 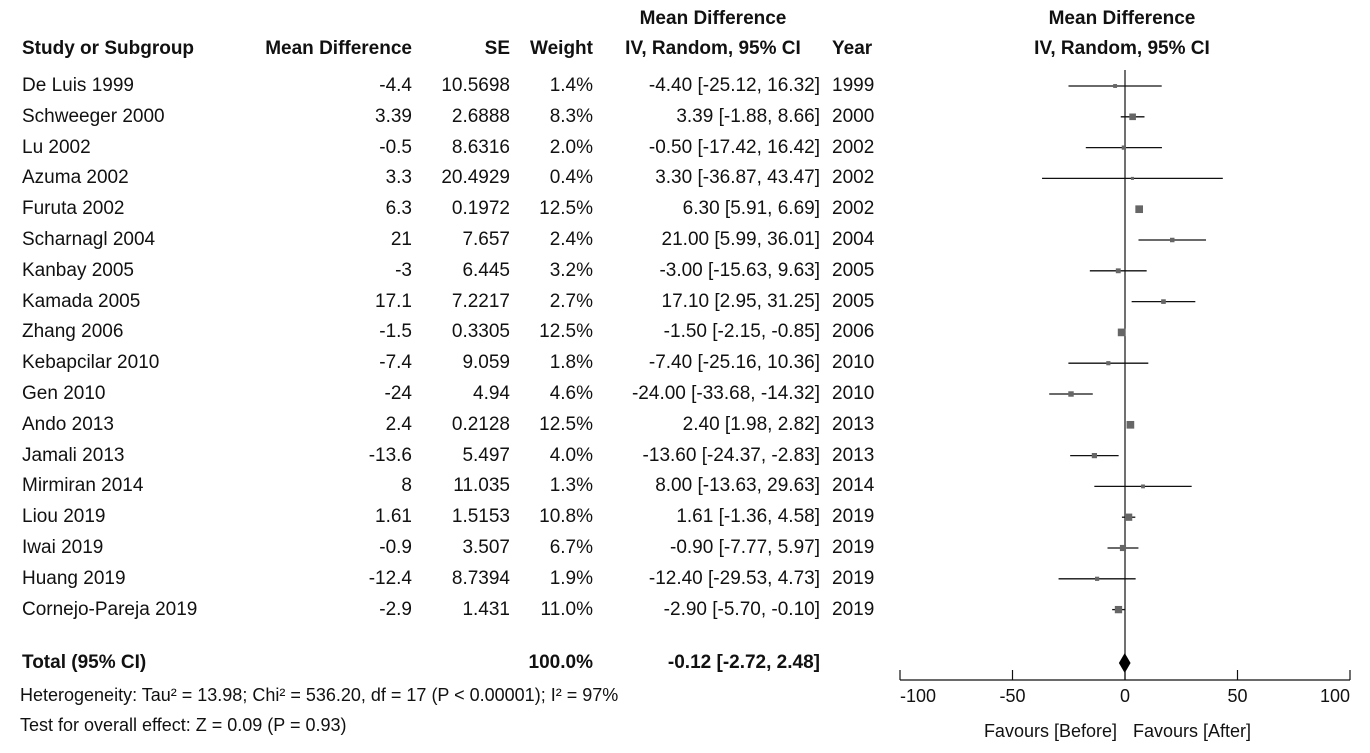 I want to click on study-se: 9.059, so click(x=486, y=363).